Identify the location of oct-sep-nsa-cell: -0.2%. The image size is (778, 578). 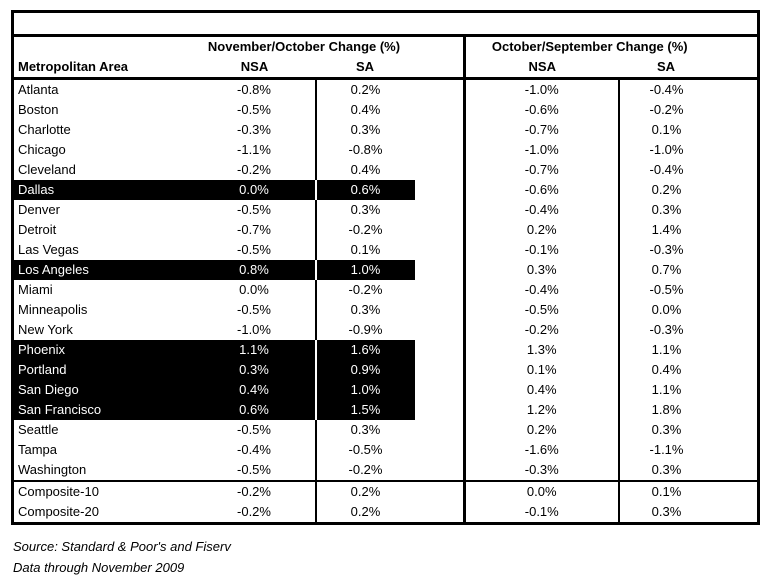
(541, 330).